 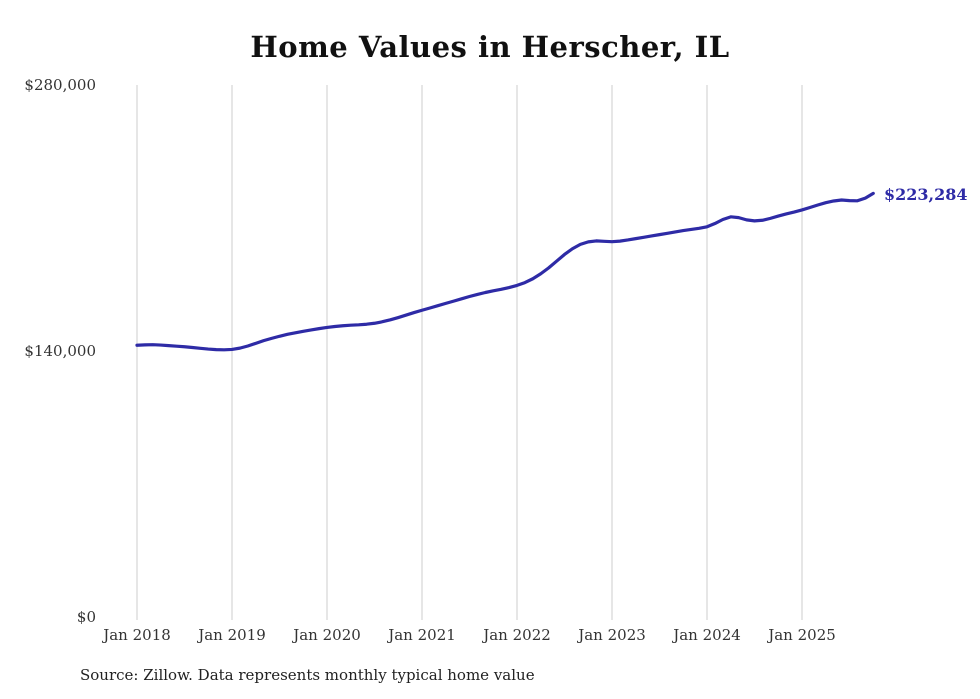 I want to click on y-axis-tick-280000: $280,000, so click(x=60, y=85).